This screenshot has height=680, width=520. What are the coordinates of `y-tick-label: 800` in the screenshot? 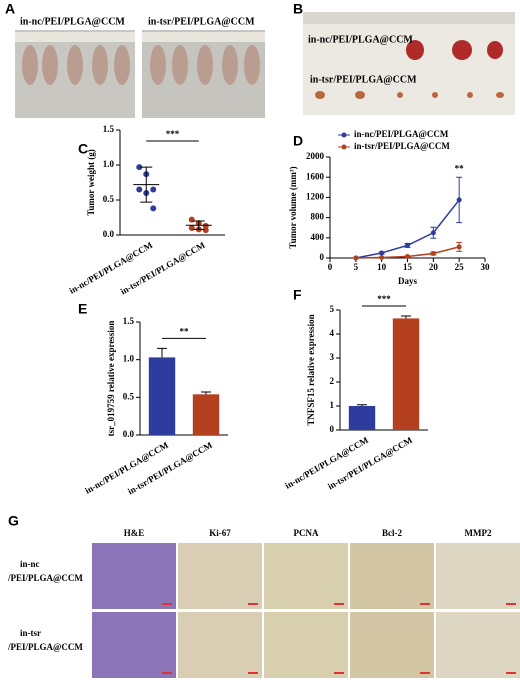 It's located at (318, 217).